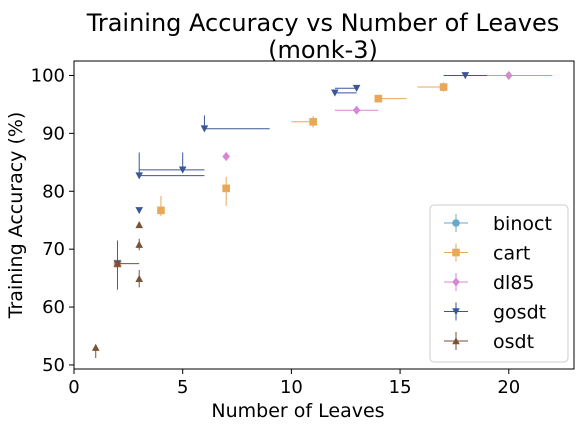  Describe the element at coordinates (513, 342) in the screenshot. I see `legend-label: osdt` at that location.